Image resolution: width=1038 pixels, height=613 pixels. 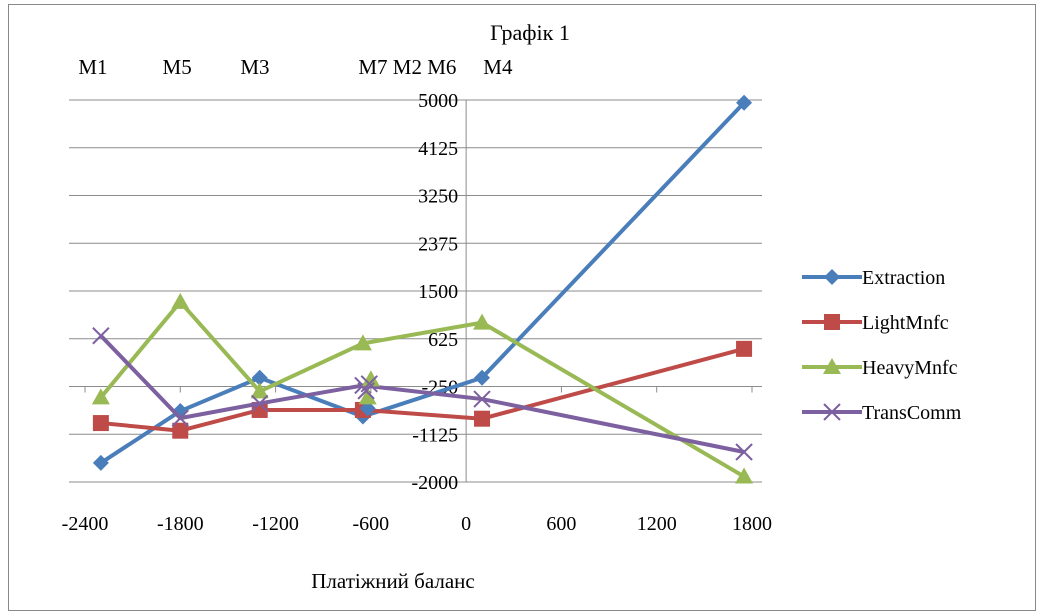 I want to click on x-tick-label: 600, so click(x=561, y=524).